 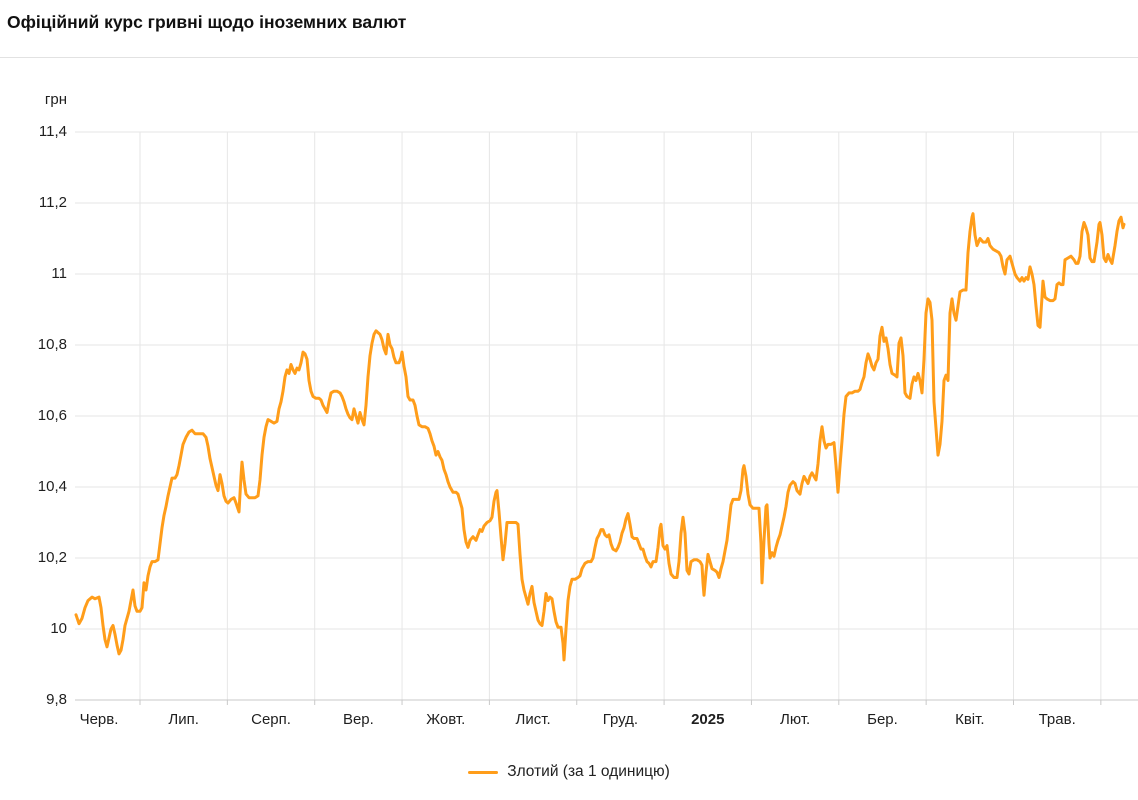 What do you see at coordinates (52, 202) in the screenshot?
I see `y-axis-tick-label: 11,2` at bounding box center [52, 202].